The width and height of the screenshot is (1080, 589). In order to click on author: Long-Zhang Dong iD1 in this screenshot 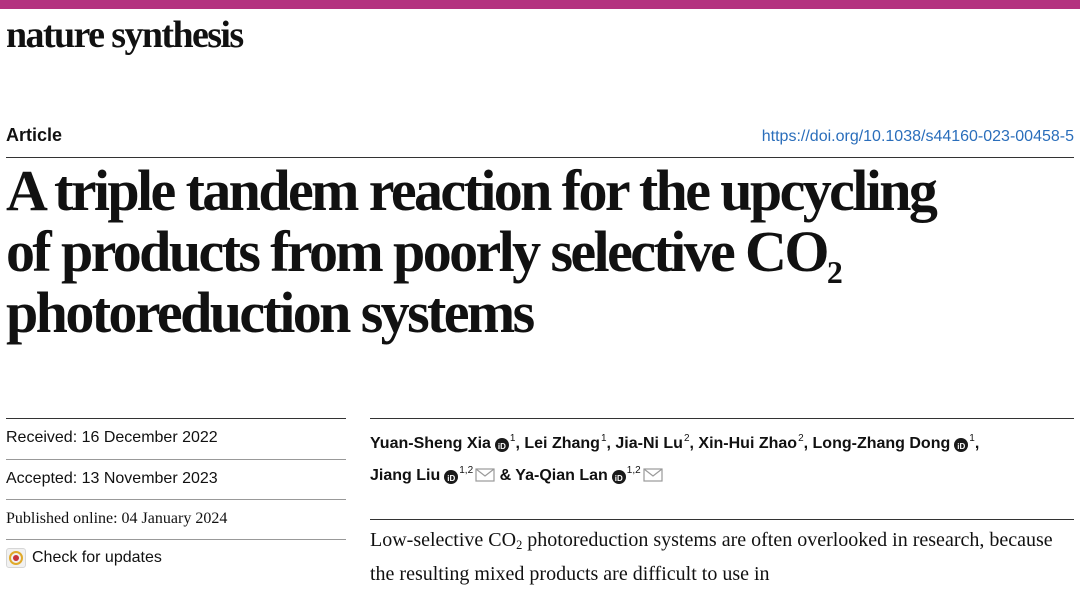, I will do `click(893, 442)`.